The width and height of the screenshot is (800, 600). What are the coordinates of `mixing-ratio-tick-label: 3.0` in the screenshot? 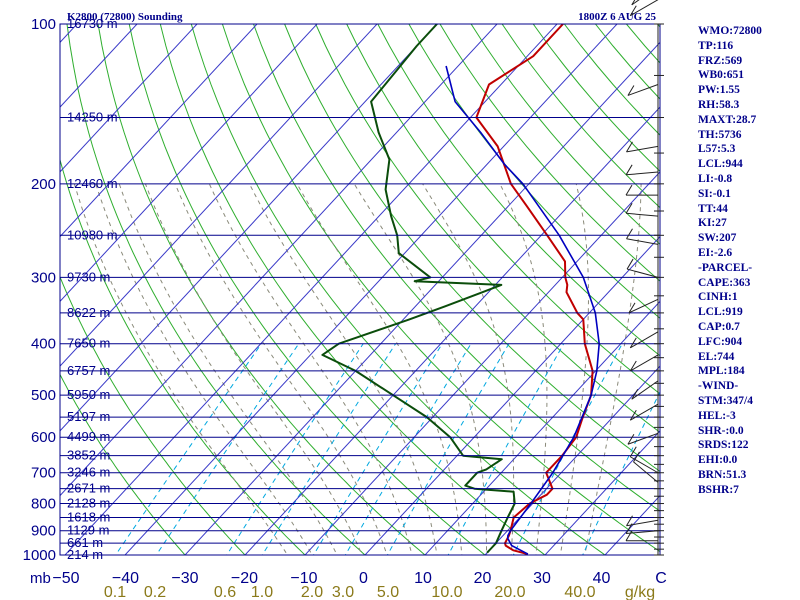 It's located at (343, 592).